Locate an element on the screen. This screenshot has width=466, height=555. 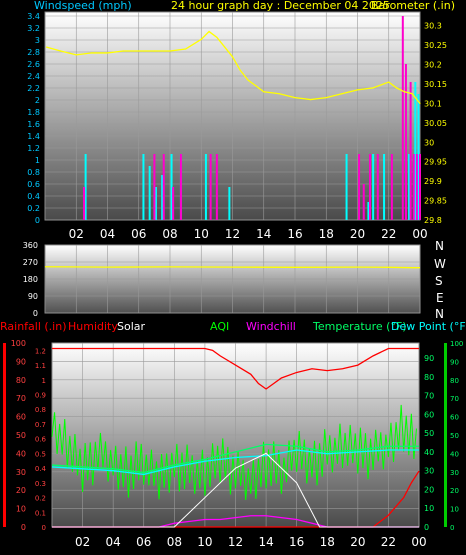
aqi-tick-label: 60 is located at coordinates (454, 418).